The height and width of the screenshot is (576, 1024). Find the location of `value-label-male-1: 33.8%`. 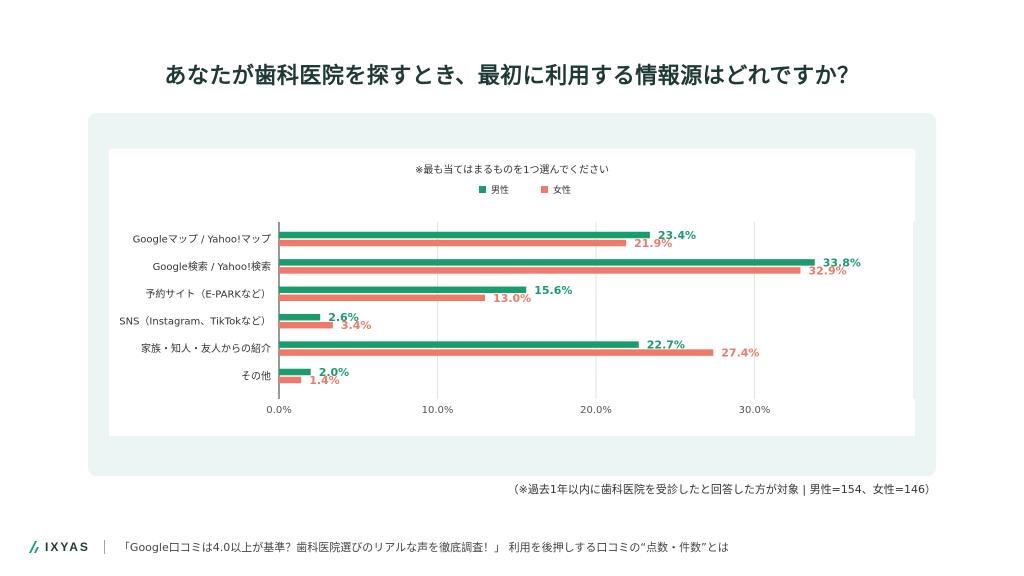

value-label-male-1: 33.8% is located at coordinates (842, 262).